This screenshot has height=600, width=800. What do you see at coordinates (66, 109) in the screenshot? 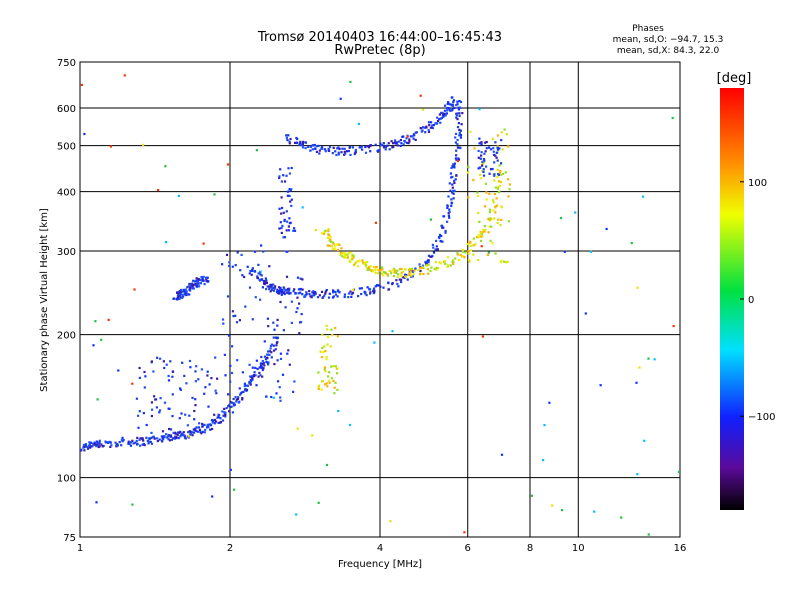
I see `y-tick-label: 600` at bounding box center [66, 109].